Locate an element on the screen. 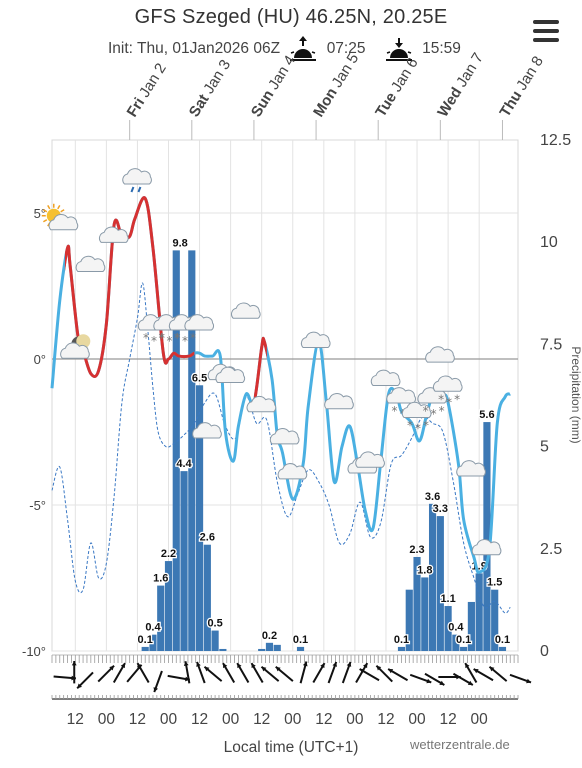  day-name: Thu is located at coordinates (510, 104).